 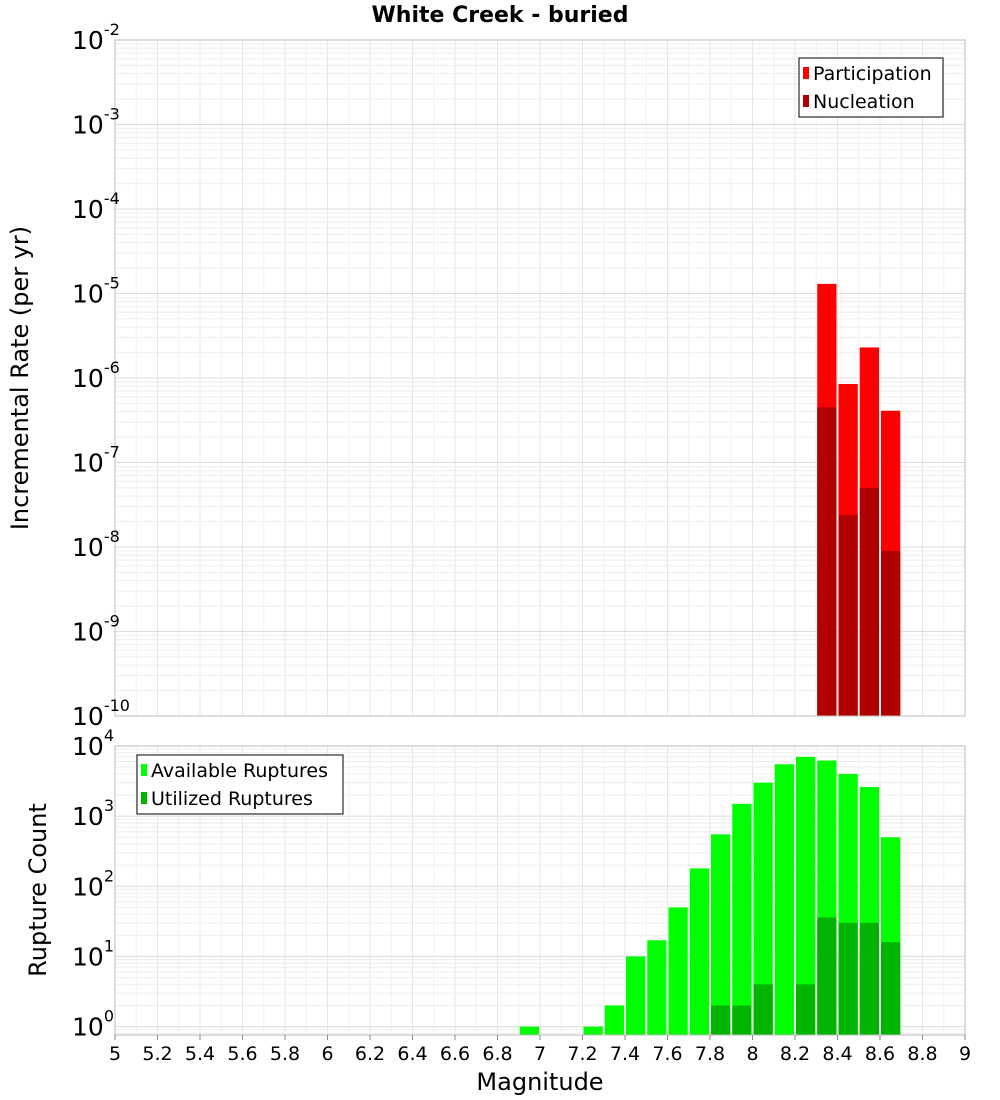 What do you see at coordinates (497, 1054) in the screenshot?
I see `x-tick-label: 6.8` at bounding box center [497, 1054].